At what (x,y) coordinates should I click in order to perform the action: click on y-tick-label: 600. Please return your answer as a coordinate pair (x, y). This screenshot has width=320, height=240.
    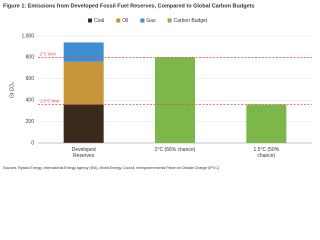
    Looking at the image, I should click on (30, 79).